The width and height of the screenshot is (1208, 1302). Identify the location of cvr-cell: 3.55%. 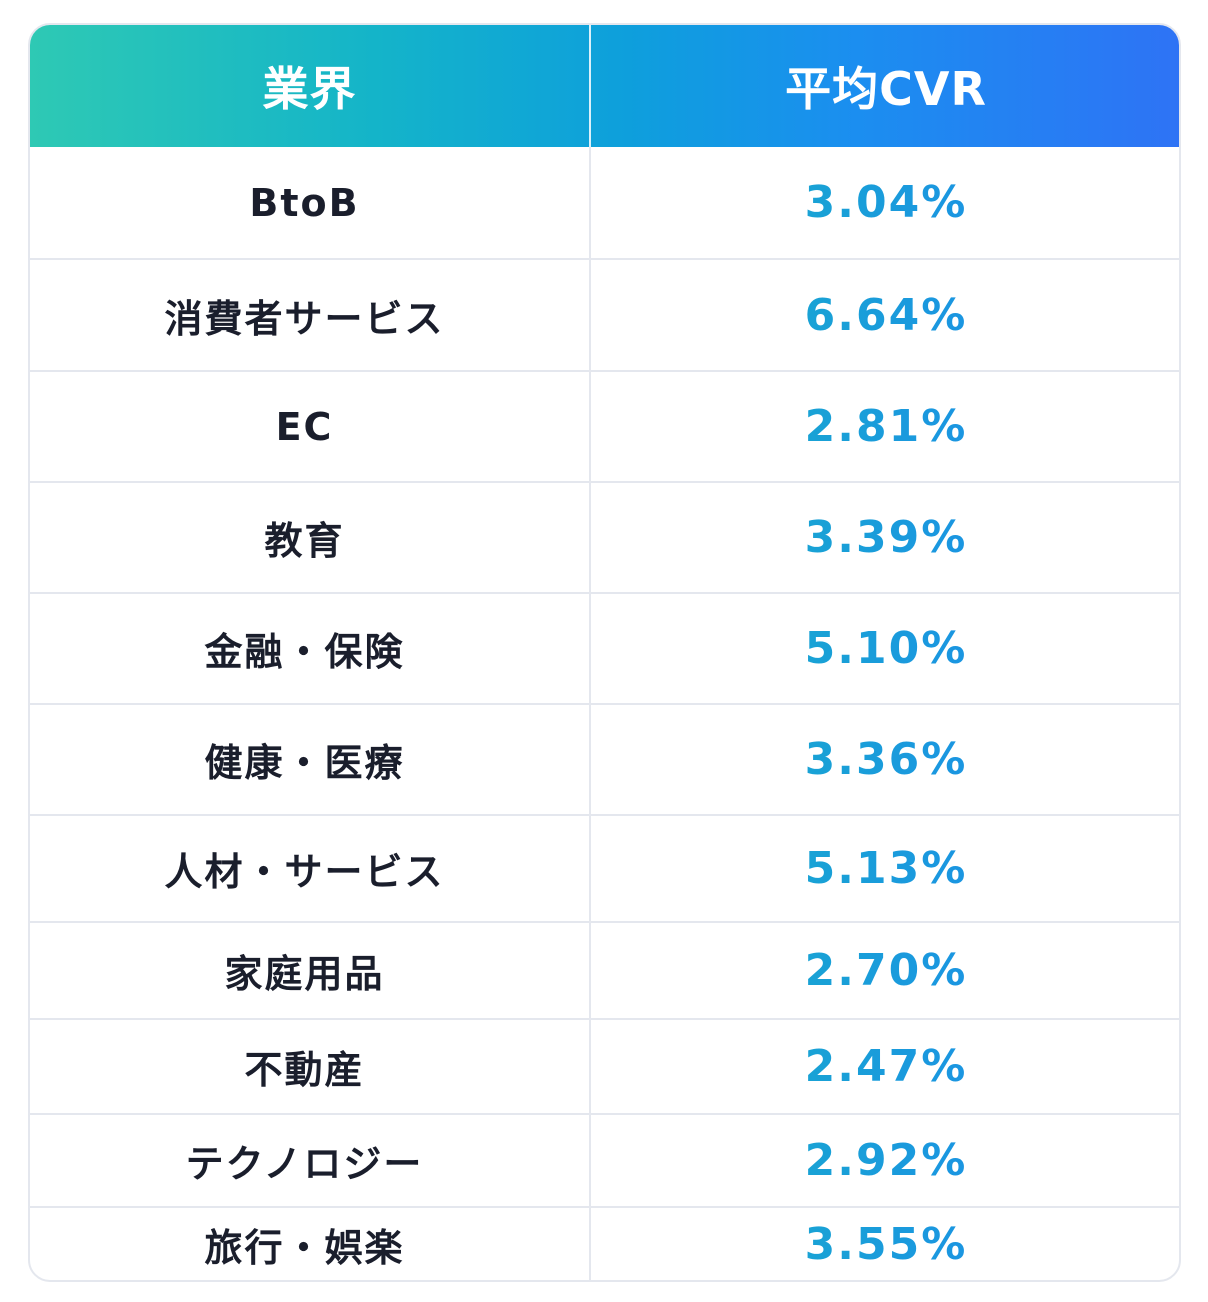
(885, 1244).